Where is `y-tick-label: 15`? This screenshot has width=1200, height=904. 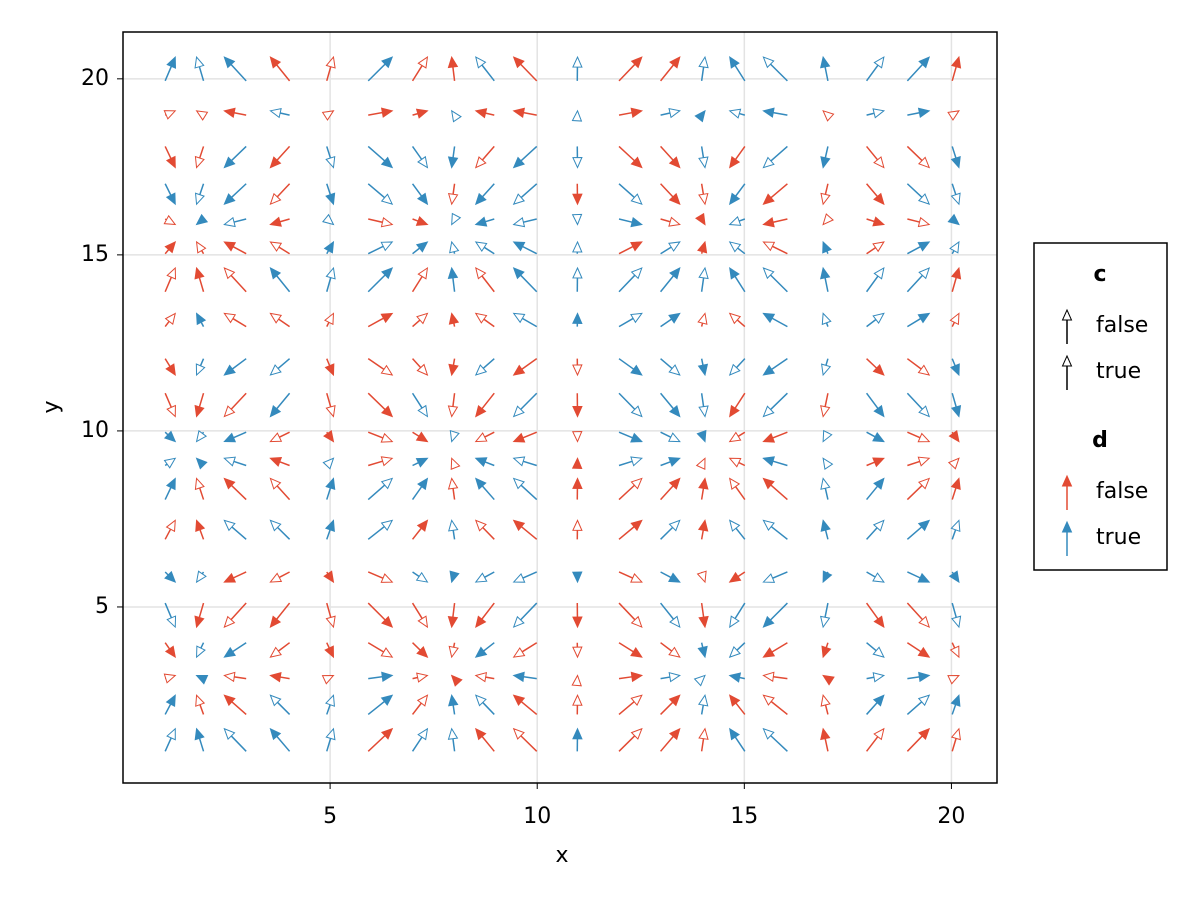 y-tick-label: 15 is located at coordinates (95, 254).